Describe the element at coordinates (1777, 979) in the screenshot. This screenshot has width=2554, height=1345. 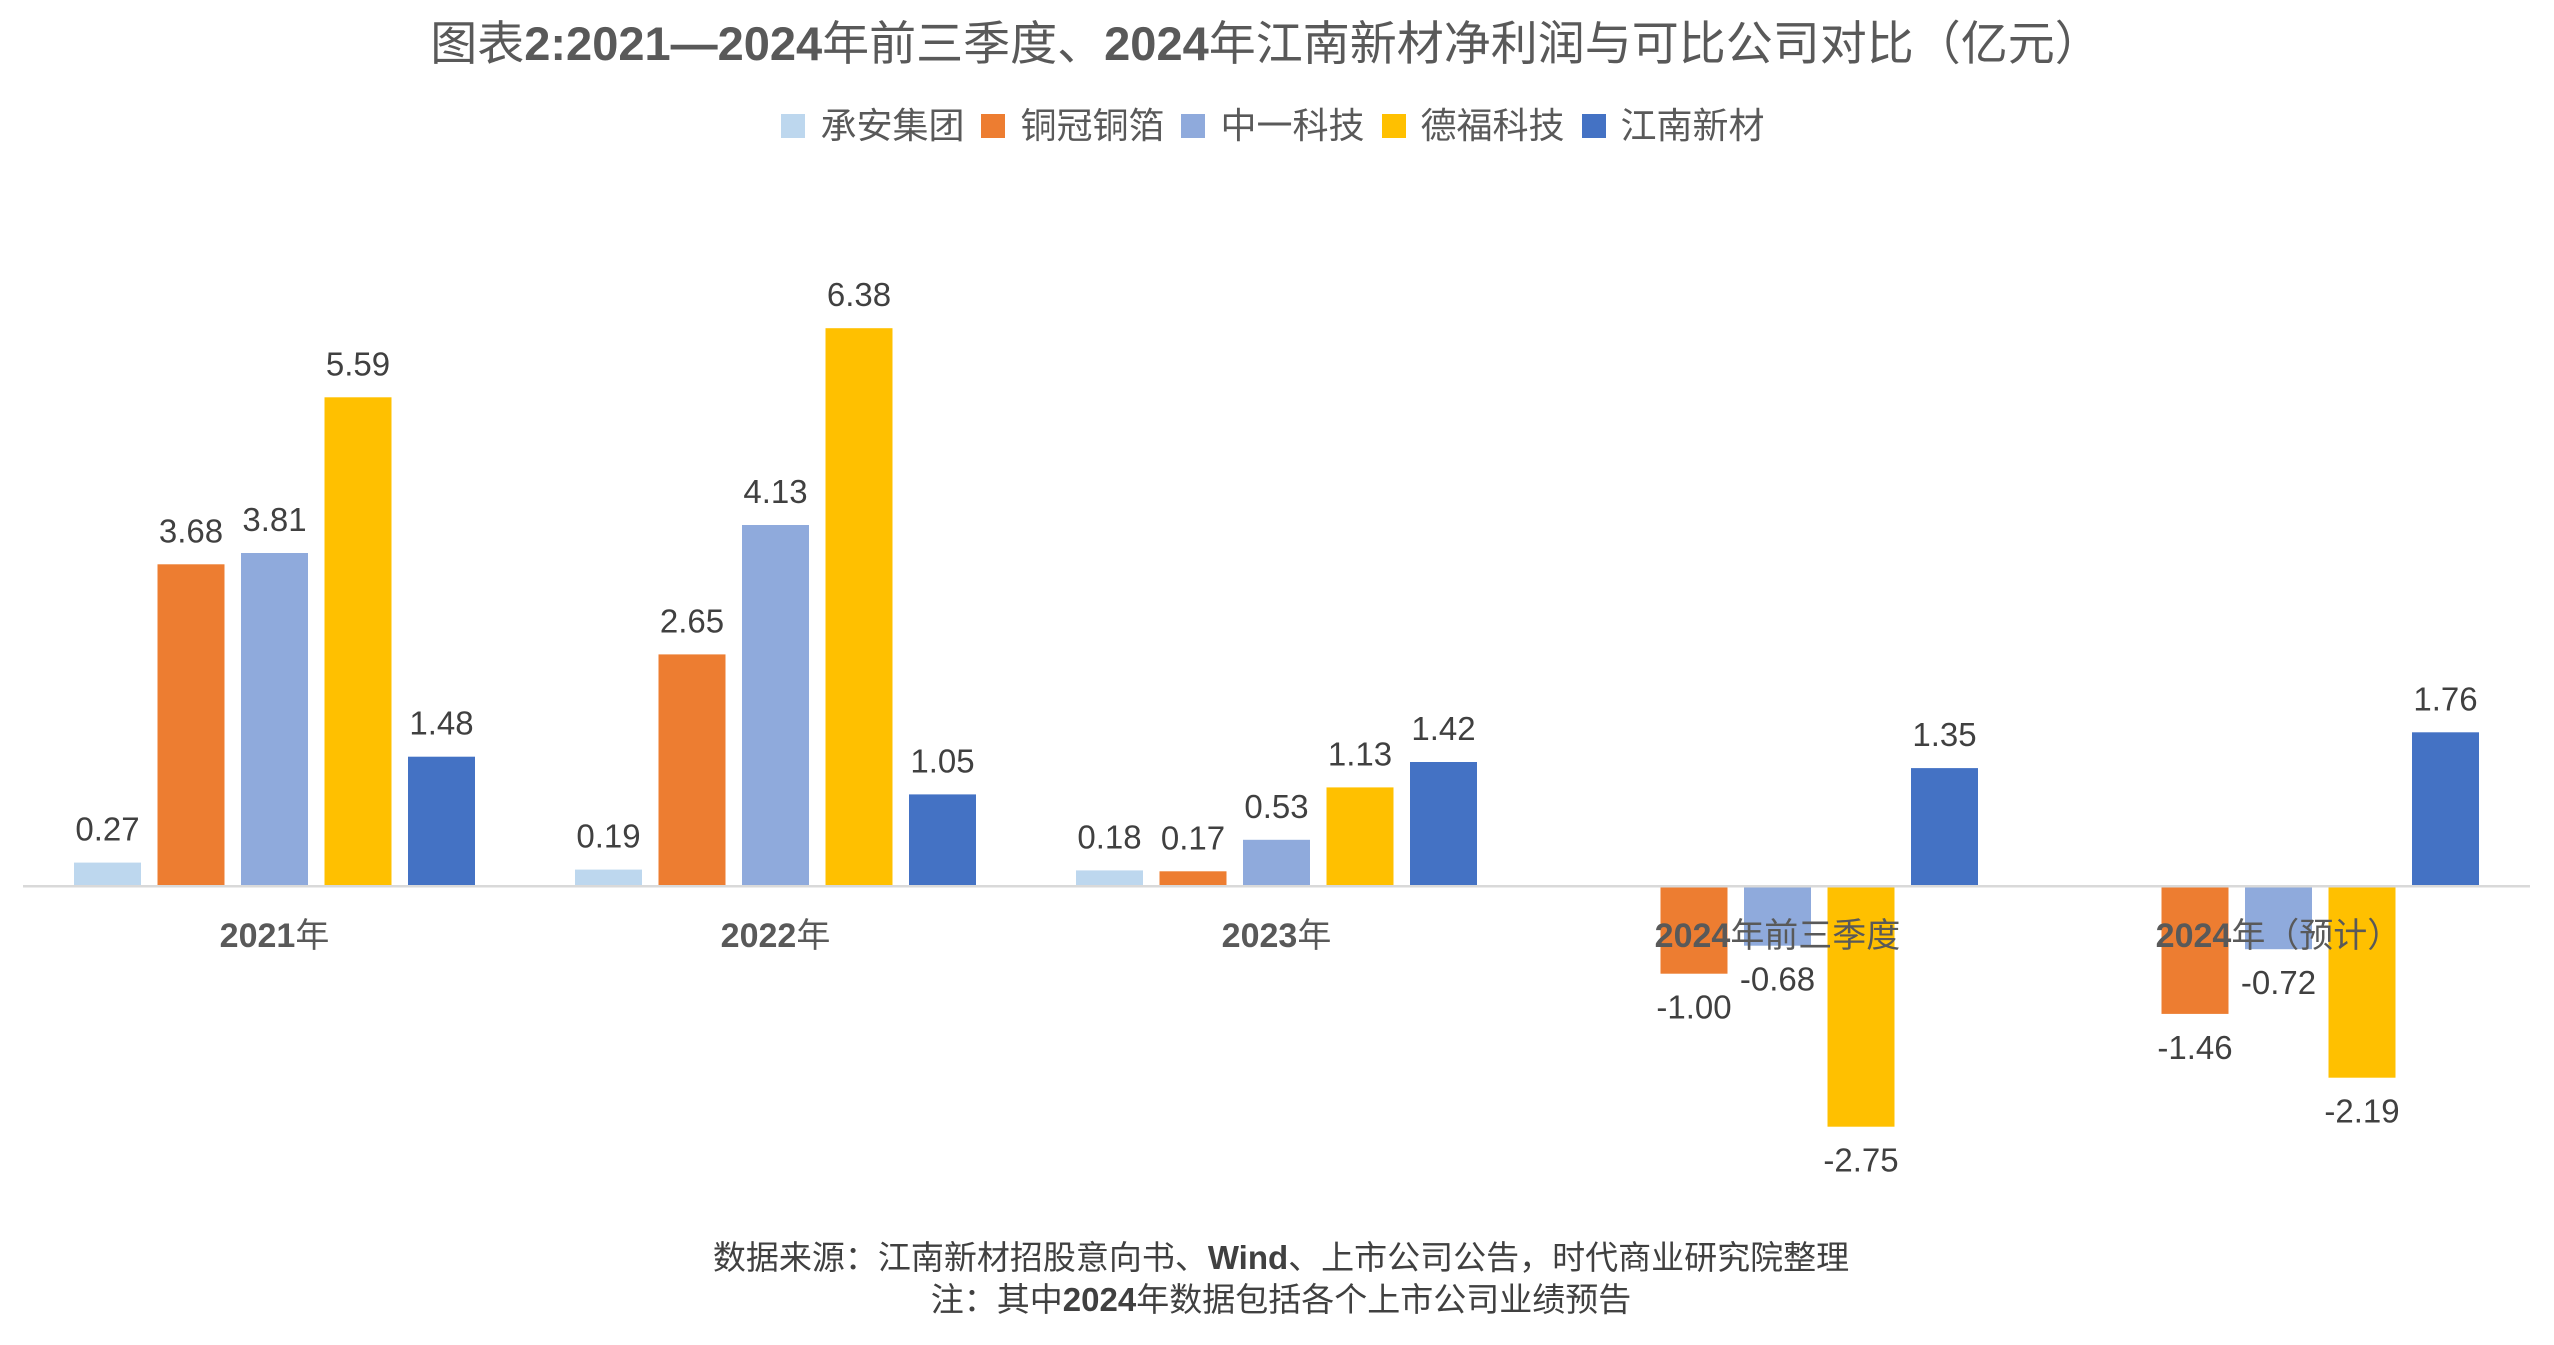
I see `data-label: -0.68` at that location.